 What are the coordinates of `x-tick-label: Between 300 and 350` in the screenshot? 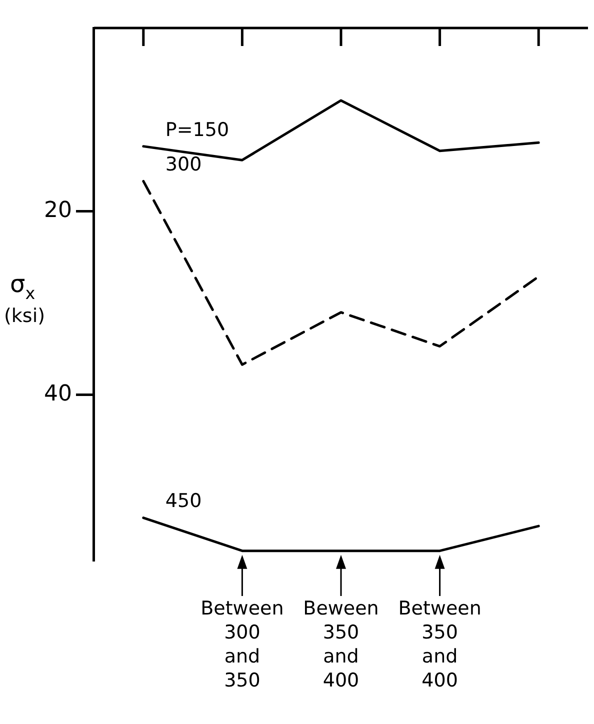 It's located at (242, 644).